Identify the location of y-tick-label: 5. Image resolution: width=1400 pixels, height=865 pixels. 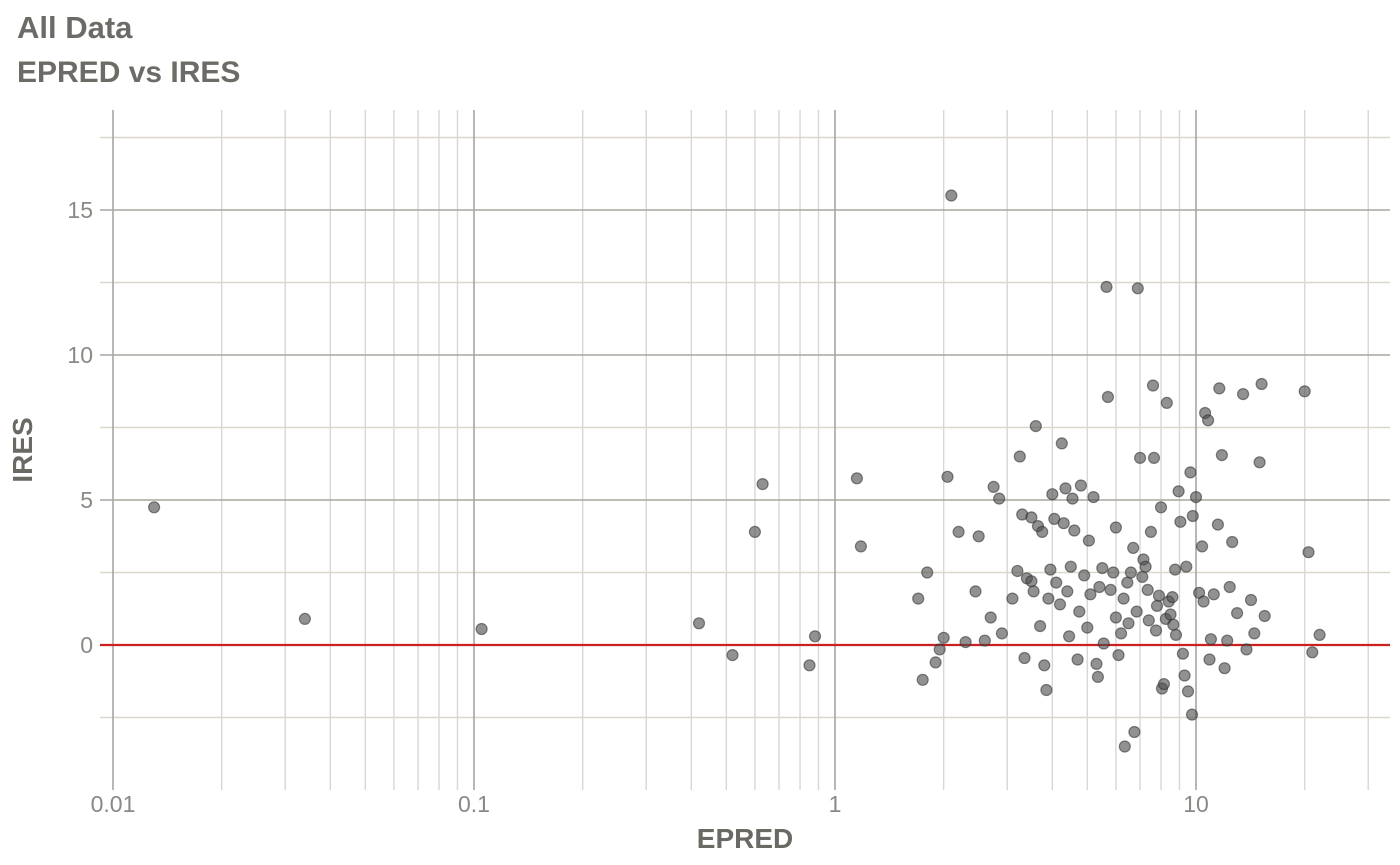
(86, 500).